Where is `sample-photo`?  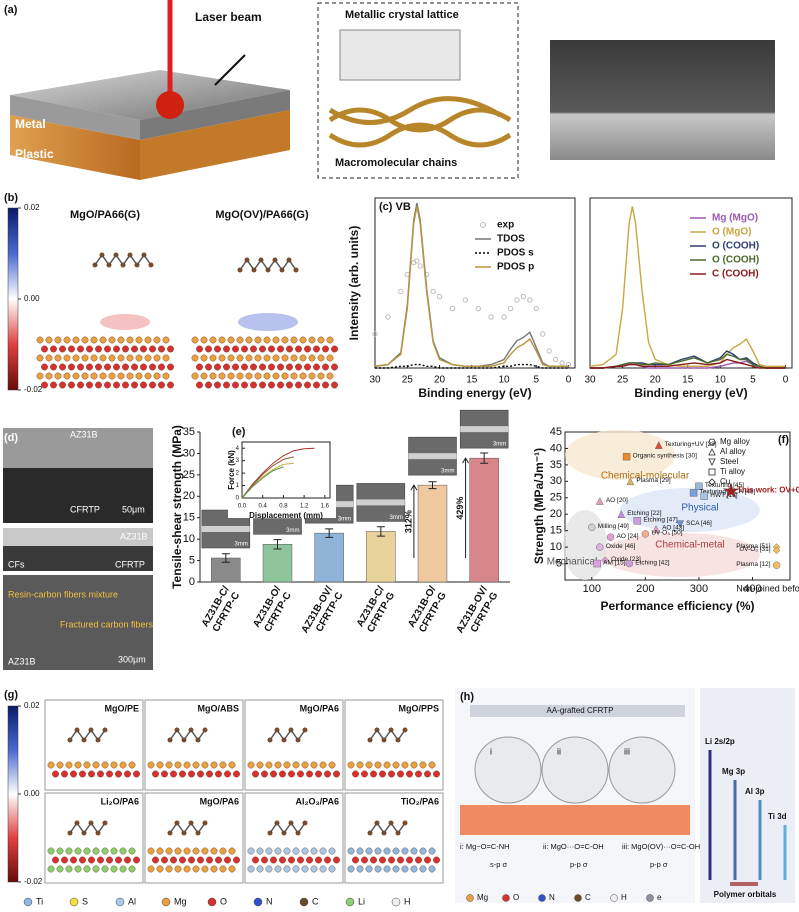
sample-photo is located at coordinates (662, 100).